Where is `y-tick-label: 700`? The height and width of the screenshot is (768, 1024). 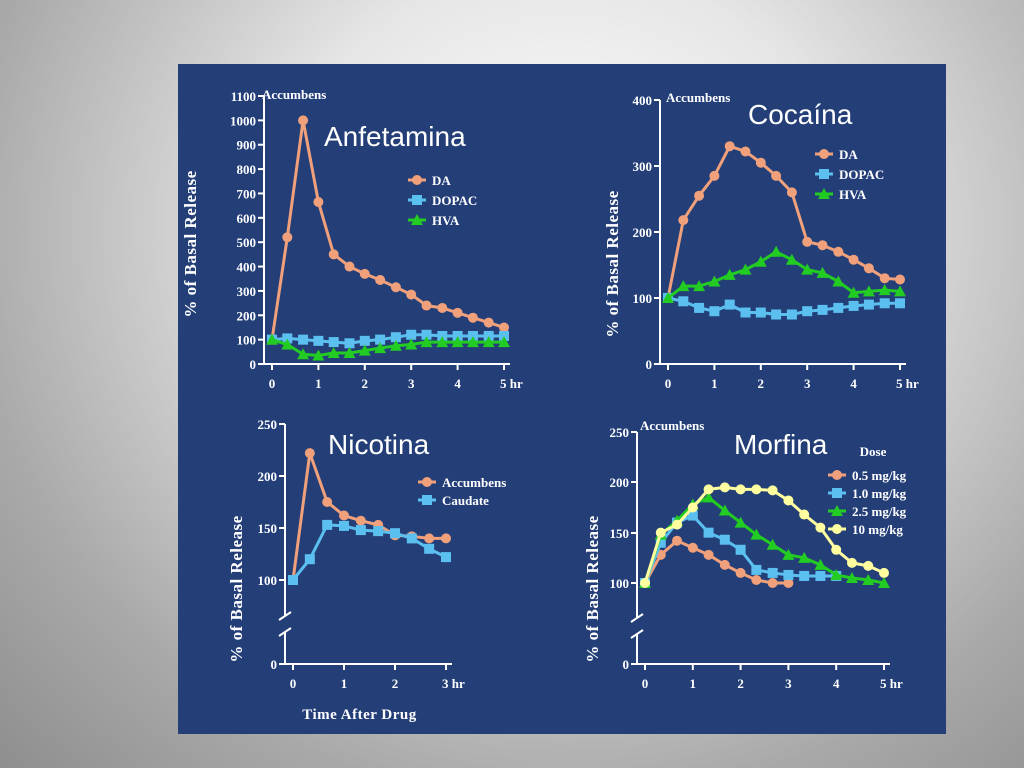
y-tick-label: 700 is located at coordinates (247, 193).